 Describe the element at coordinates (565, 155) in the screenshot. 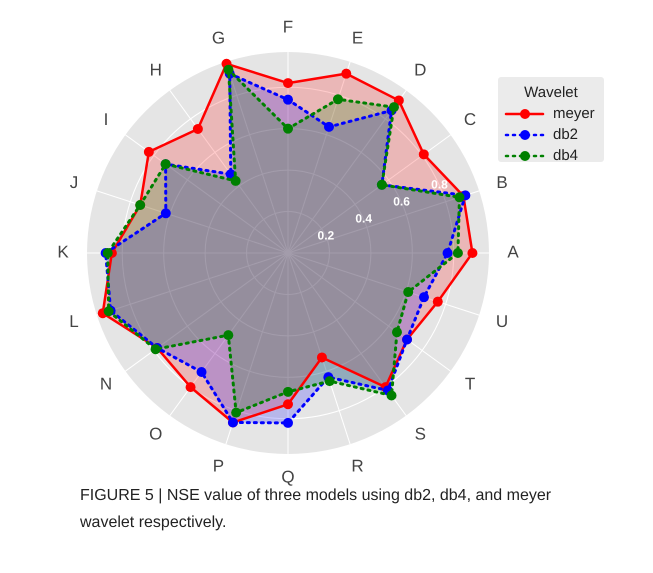

I see `legend-label: db4` at that location.